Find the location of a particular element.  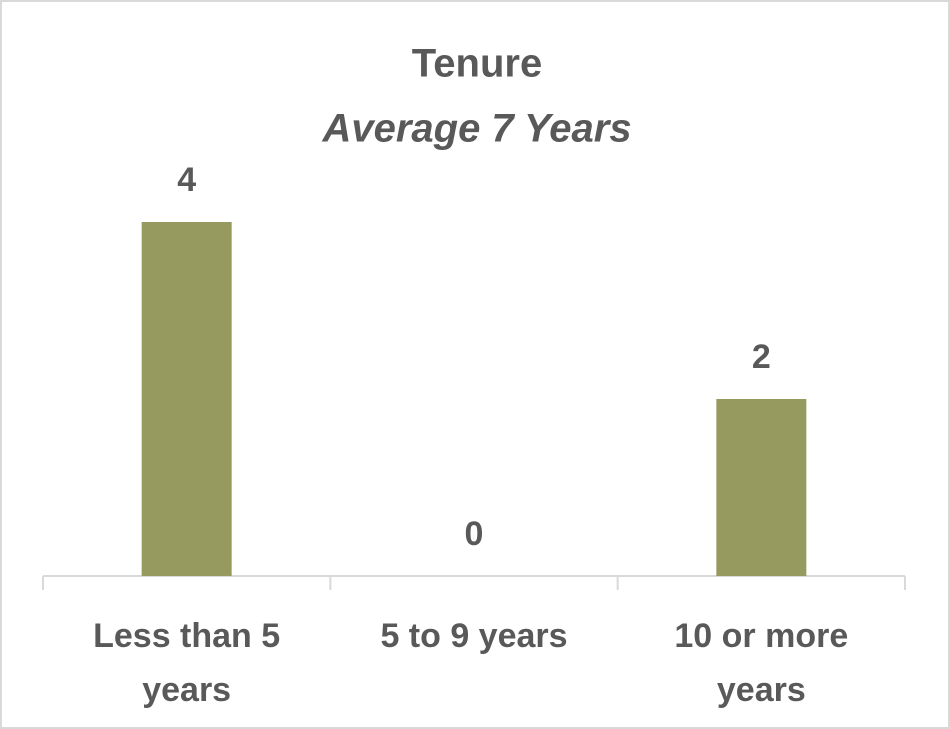

x-tick-label: 10 or more years is located at coordinates (761, 663).